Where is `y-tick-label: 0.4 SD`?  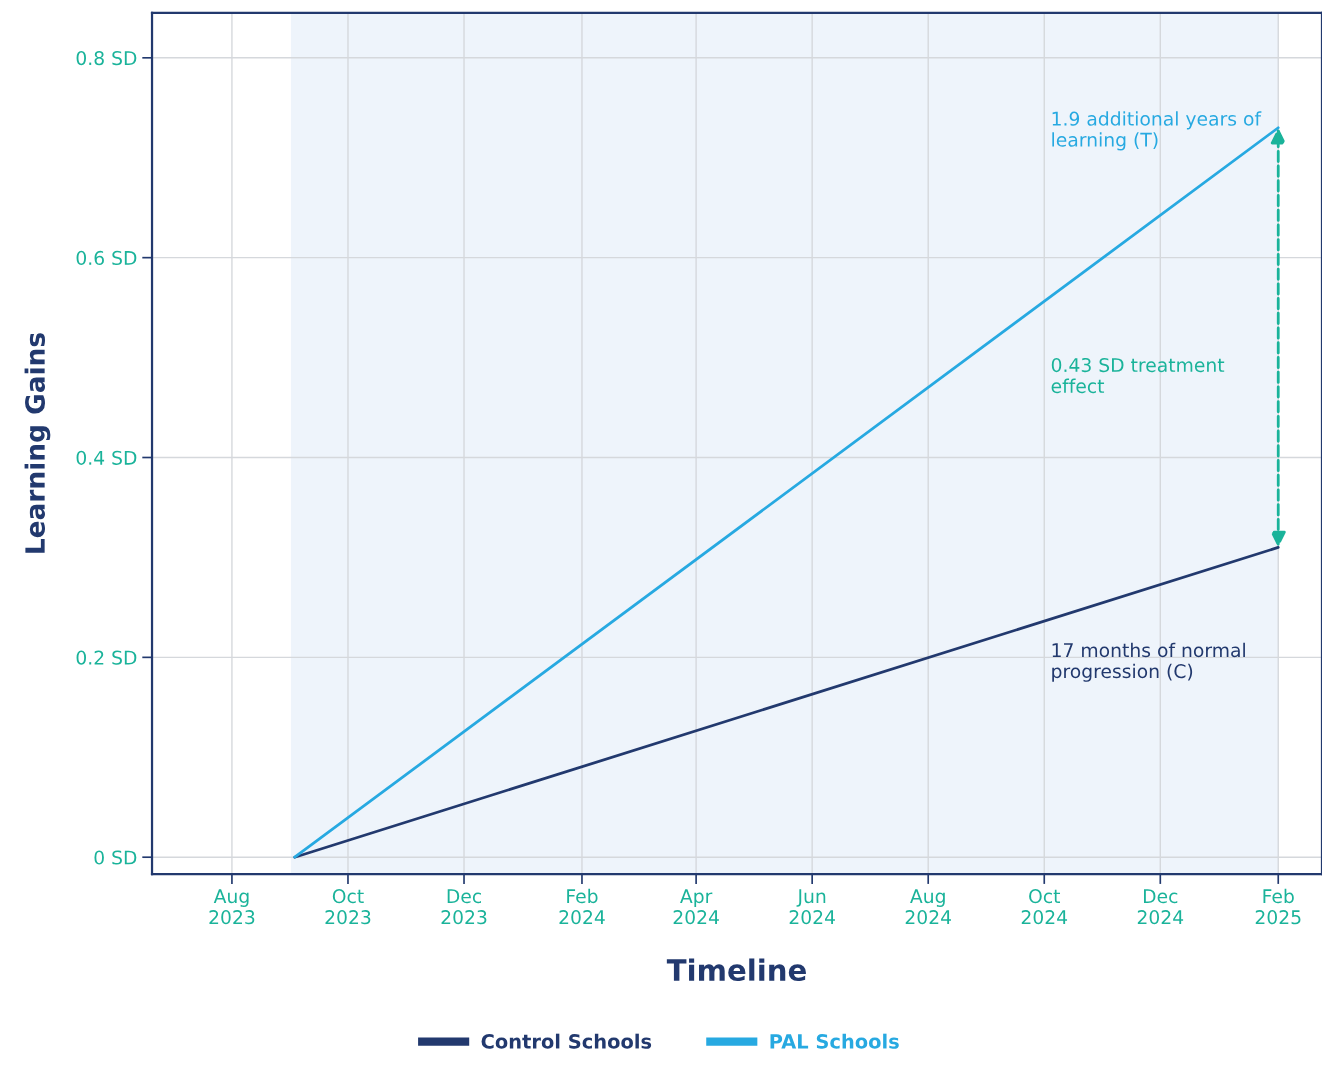 y-tick-label: 0.4 SD is located at coordinates (106, 457).